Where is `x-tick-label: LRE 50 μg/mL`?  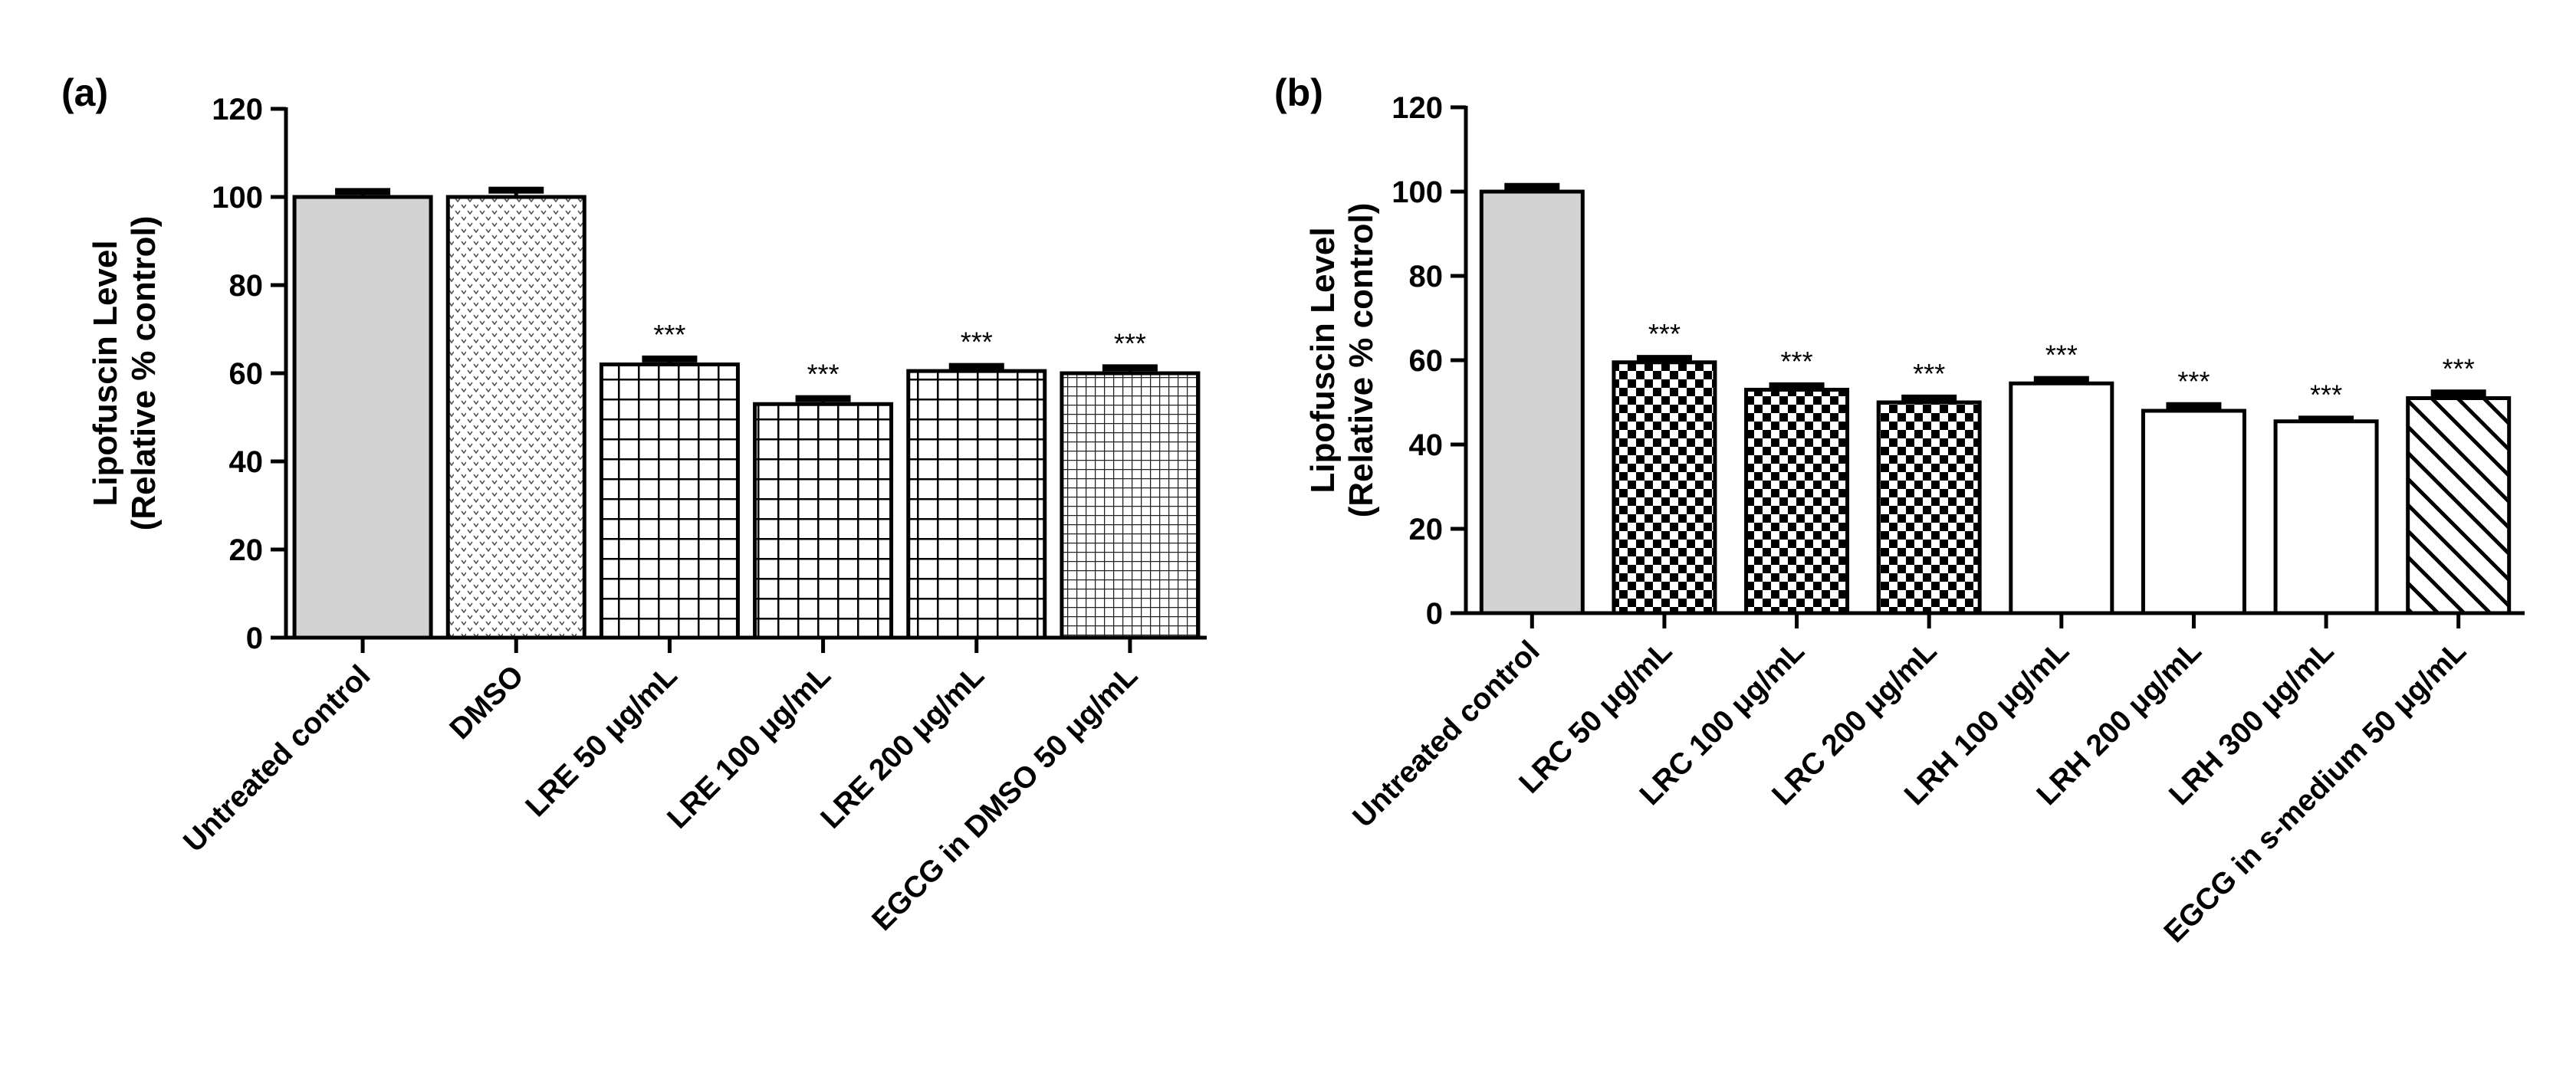
x-tick-label: LRE 50 μg/mL is located at coordinates (601, 741).